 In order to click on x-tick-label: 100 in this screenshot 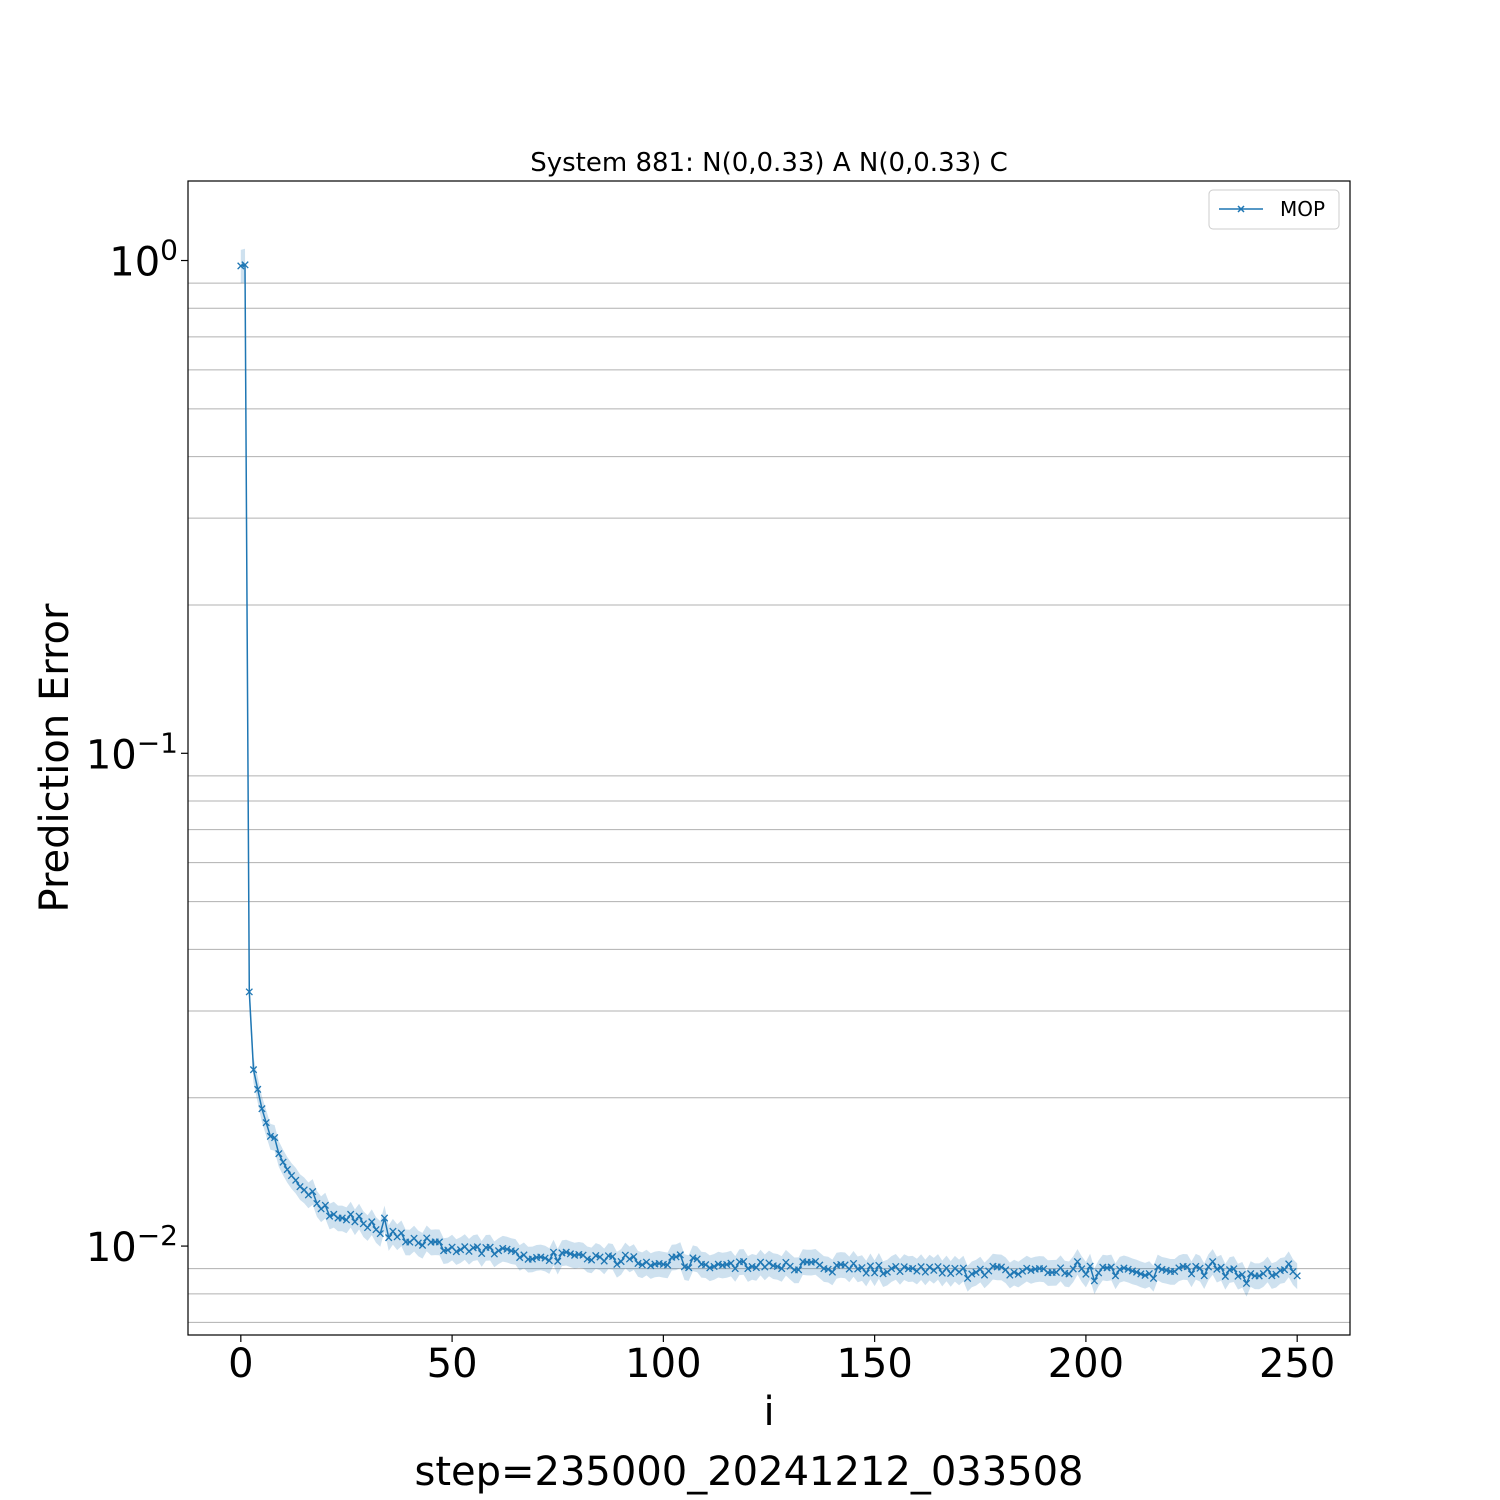, I will do `click(663, 1364)`.